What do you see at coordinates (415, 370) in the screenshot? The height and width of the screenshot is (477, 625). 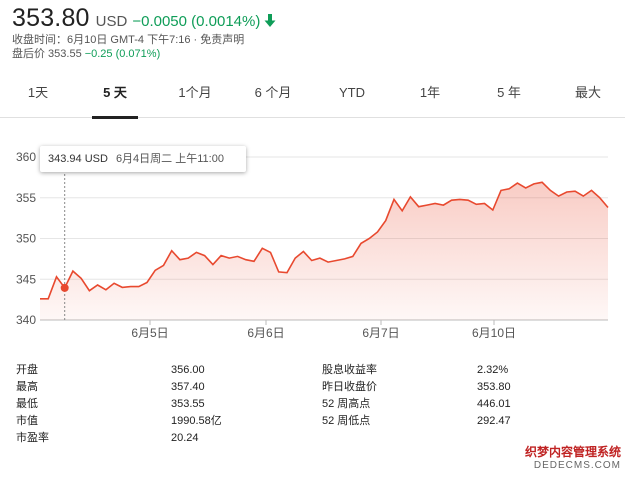 I see `stat-dividend-yield: 股息收益率 2.32%` at bounding box center [415, 370].